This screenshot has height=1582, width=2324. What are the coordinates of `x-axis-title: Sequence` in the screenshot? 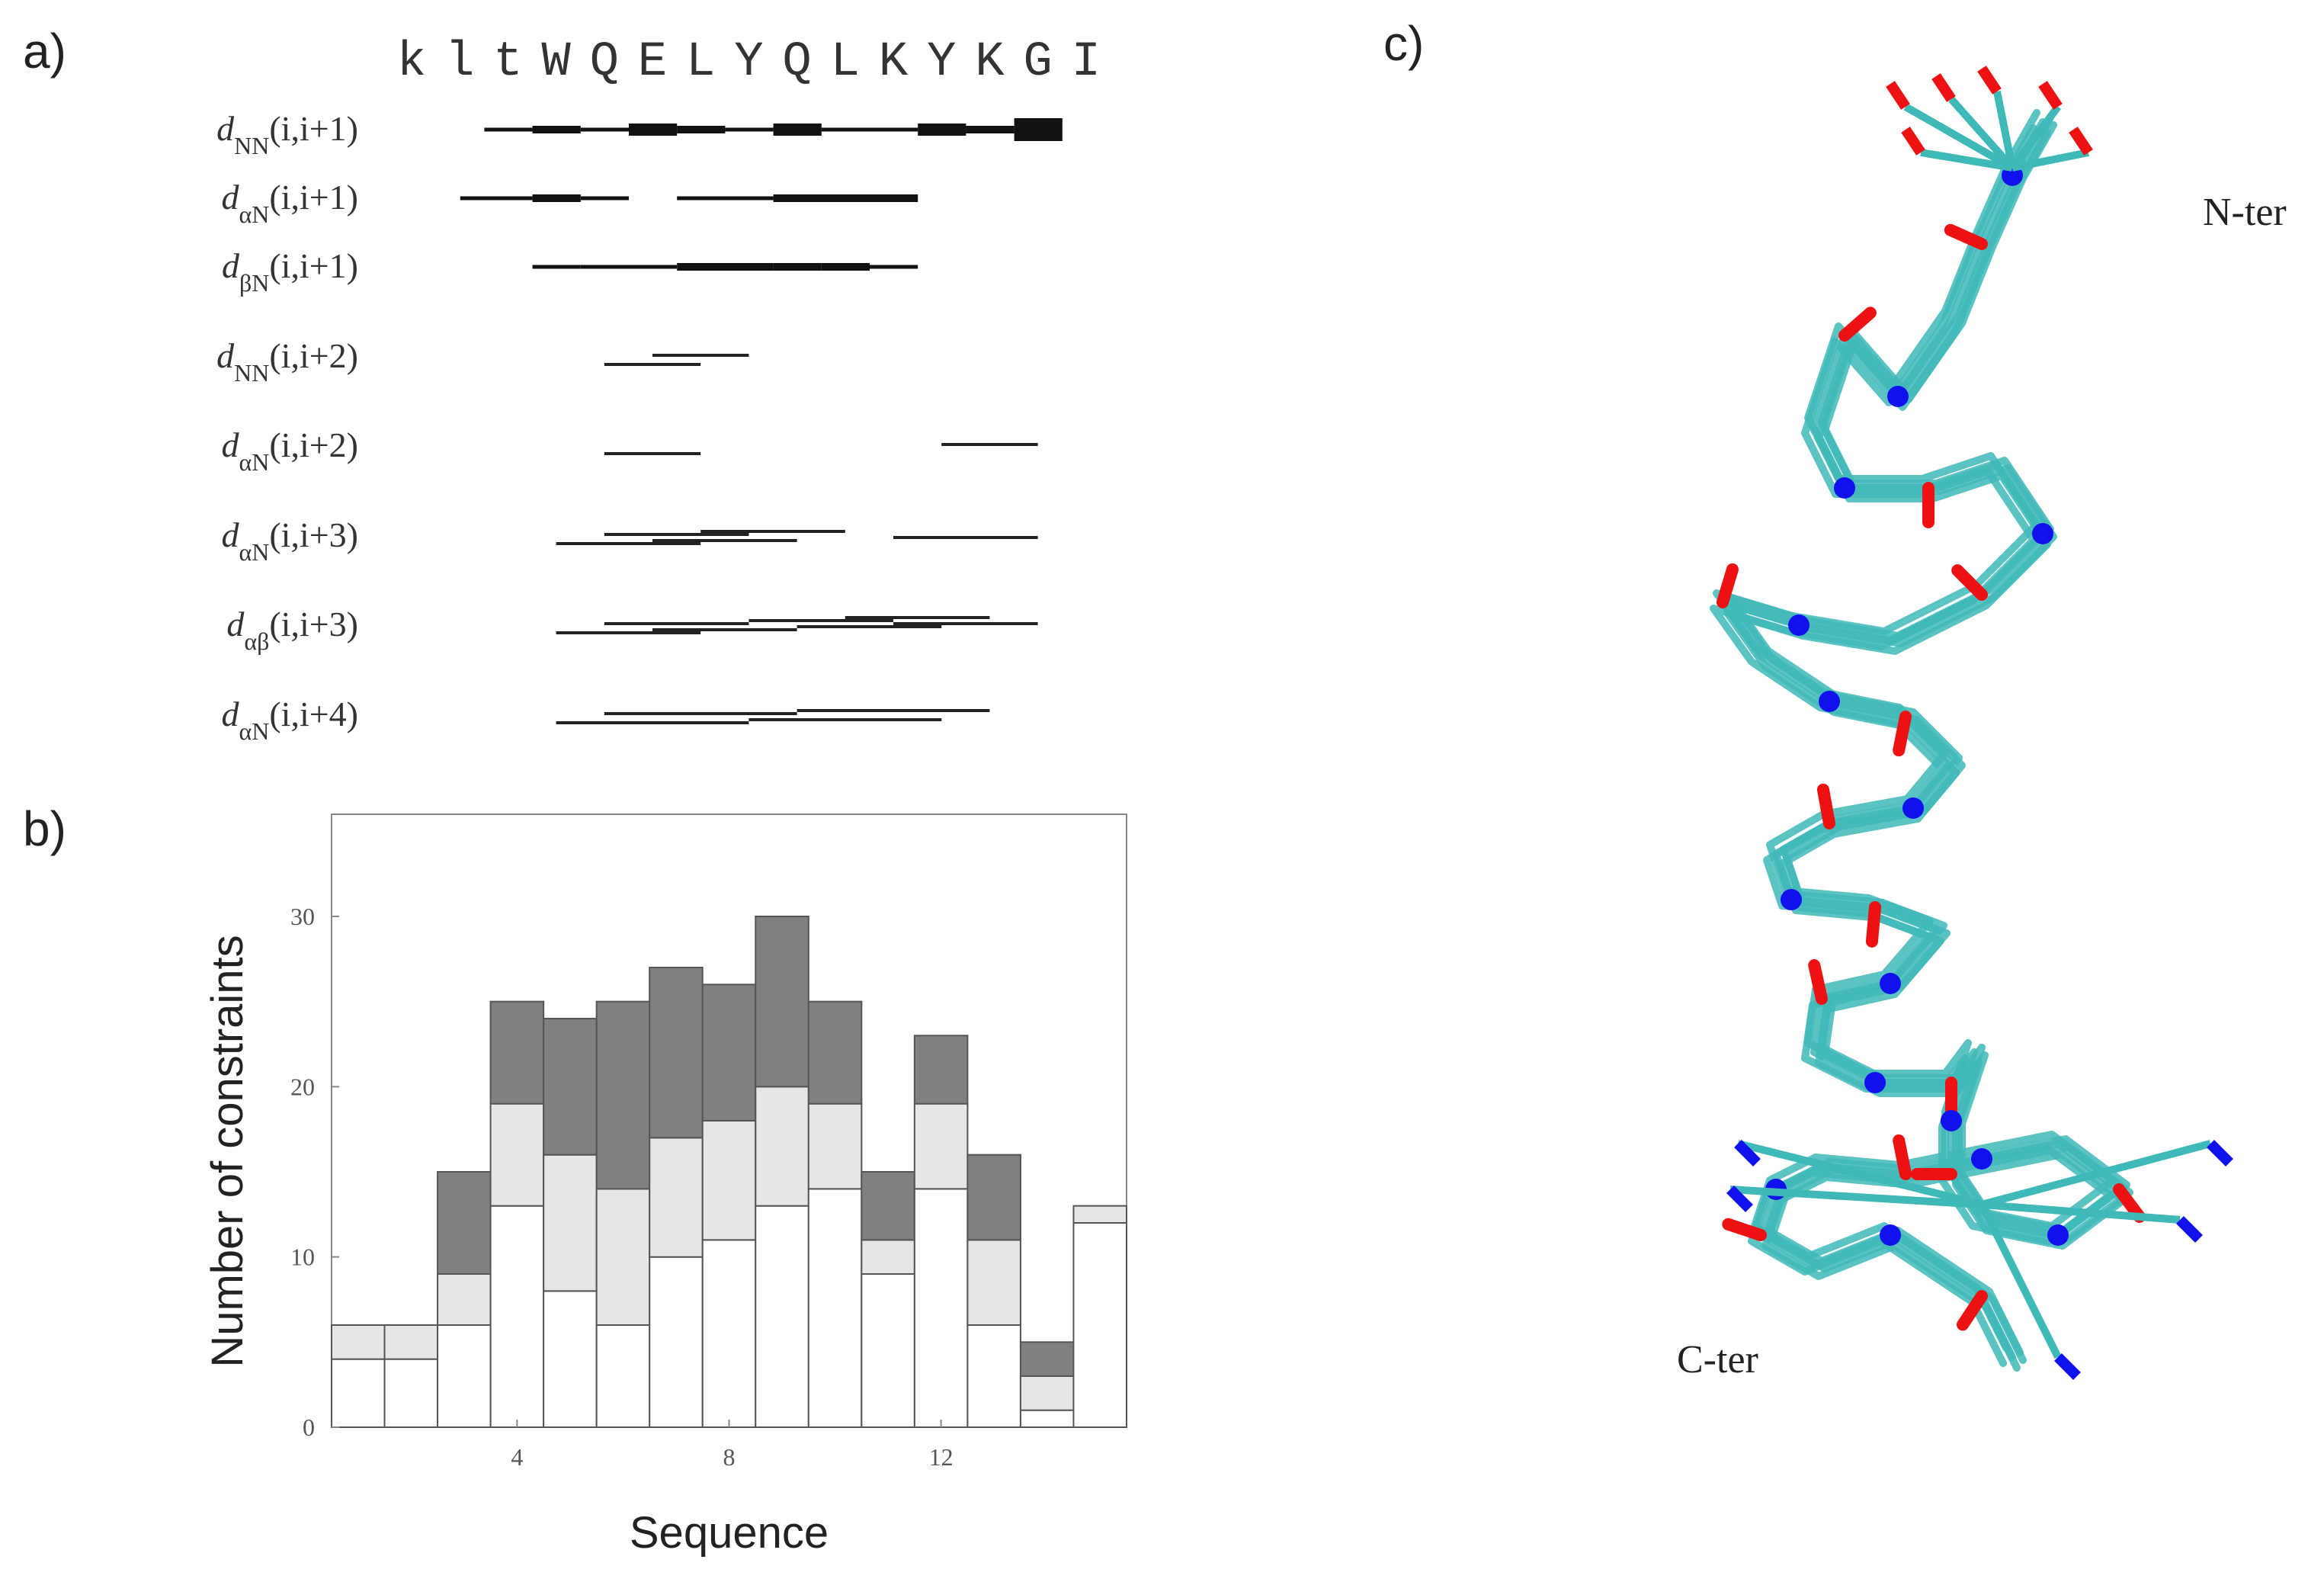 It's located at (729, 1533).